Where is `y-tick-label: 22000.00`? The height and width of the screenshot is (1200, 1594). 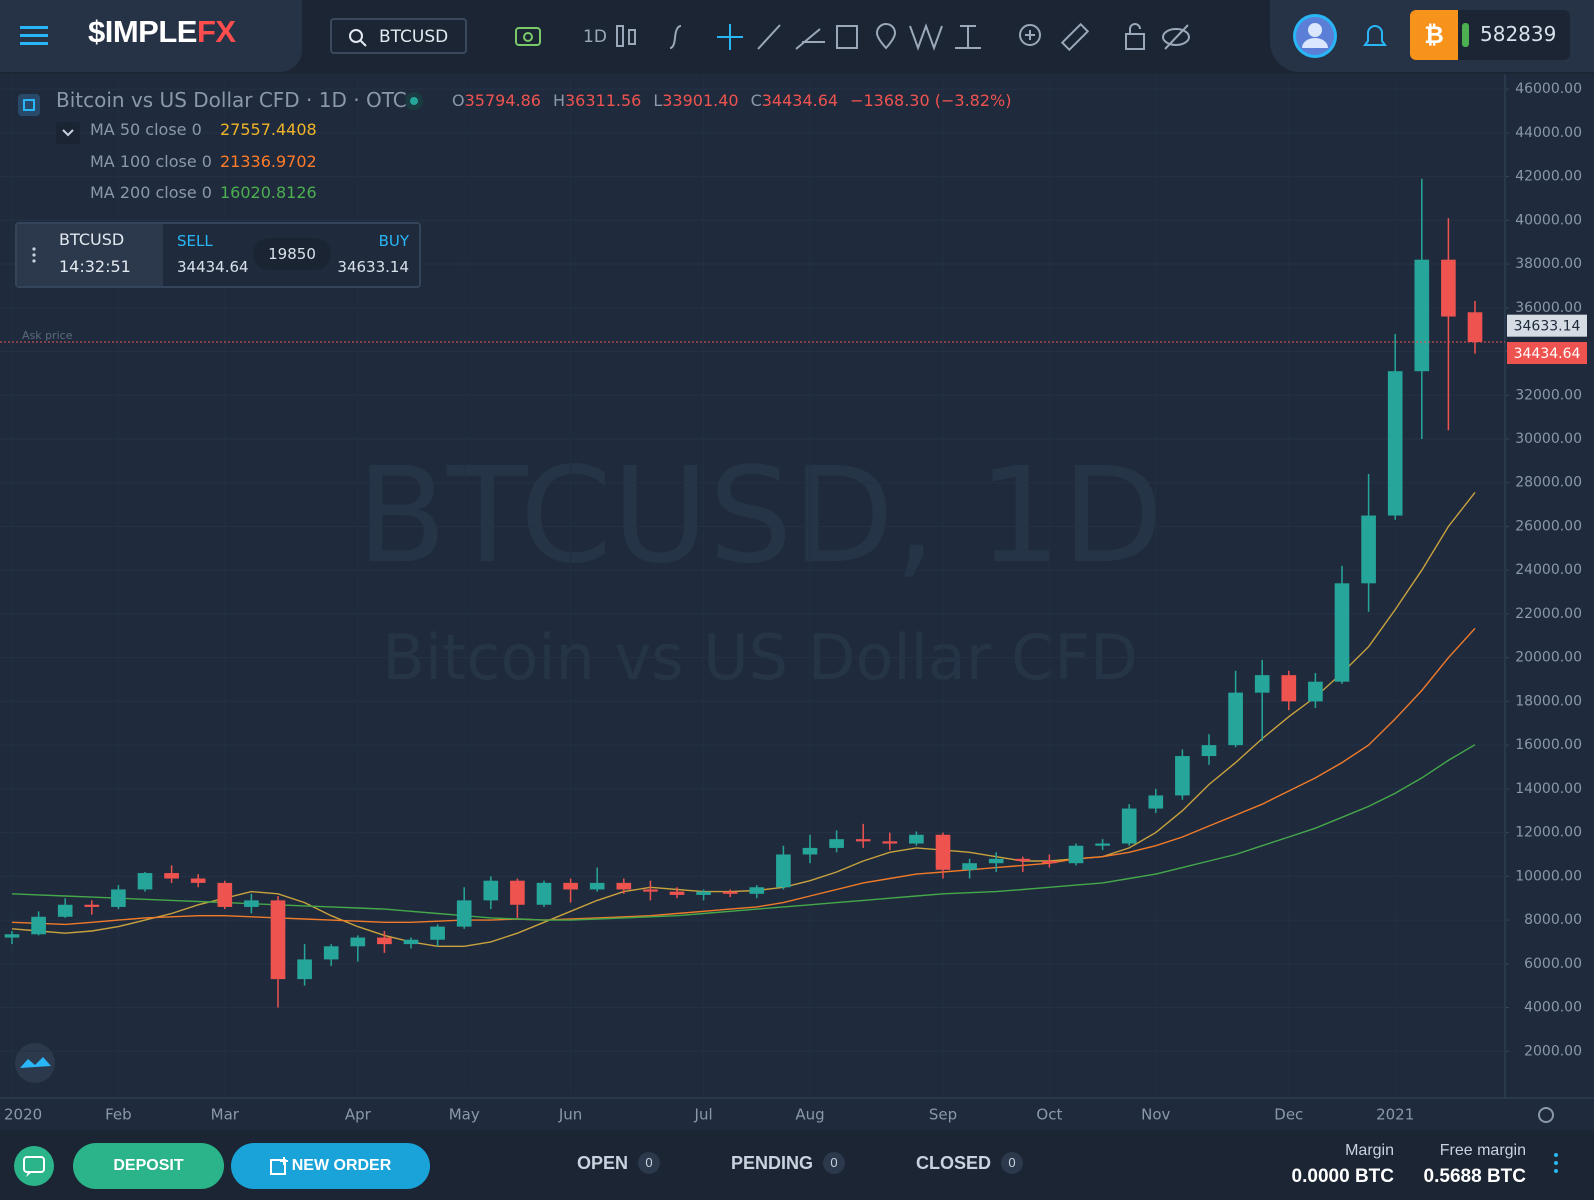
y-tick-label: 22000.00 is located at coordinates (1548, 614).